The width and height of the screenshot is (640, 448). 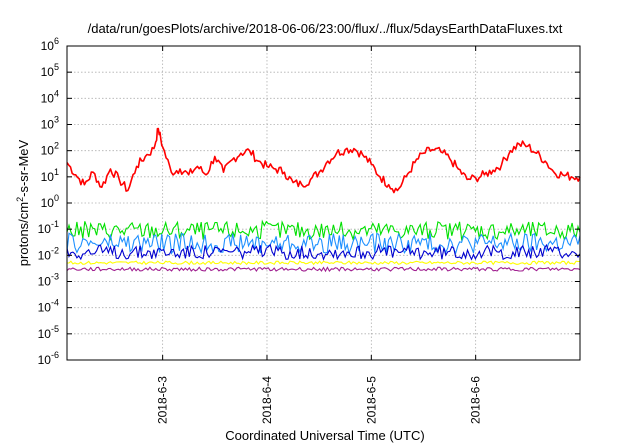 I want to click on y-tick-label-exp: -1, so click(x=55, y=224).